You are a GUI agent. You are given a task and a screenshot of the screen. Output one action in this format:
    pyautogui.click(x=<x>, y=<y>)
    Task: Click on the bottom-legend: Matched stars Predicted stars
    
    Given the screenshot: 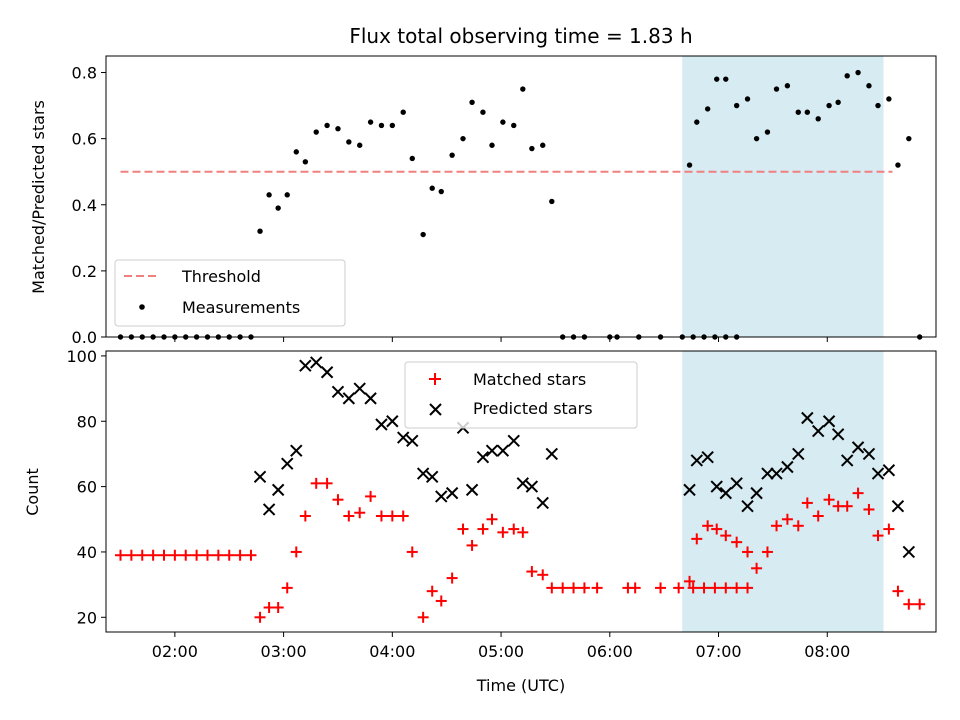 What is the action you would take?
    pyautogui.click(x=521, y=395)
    